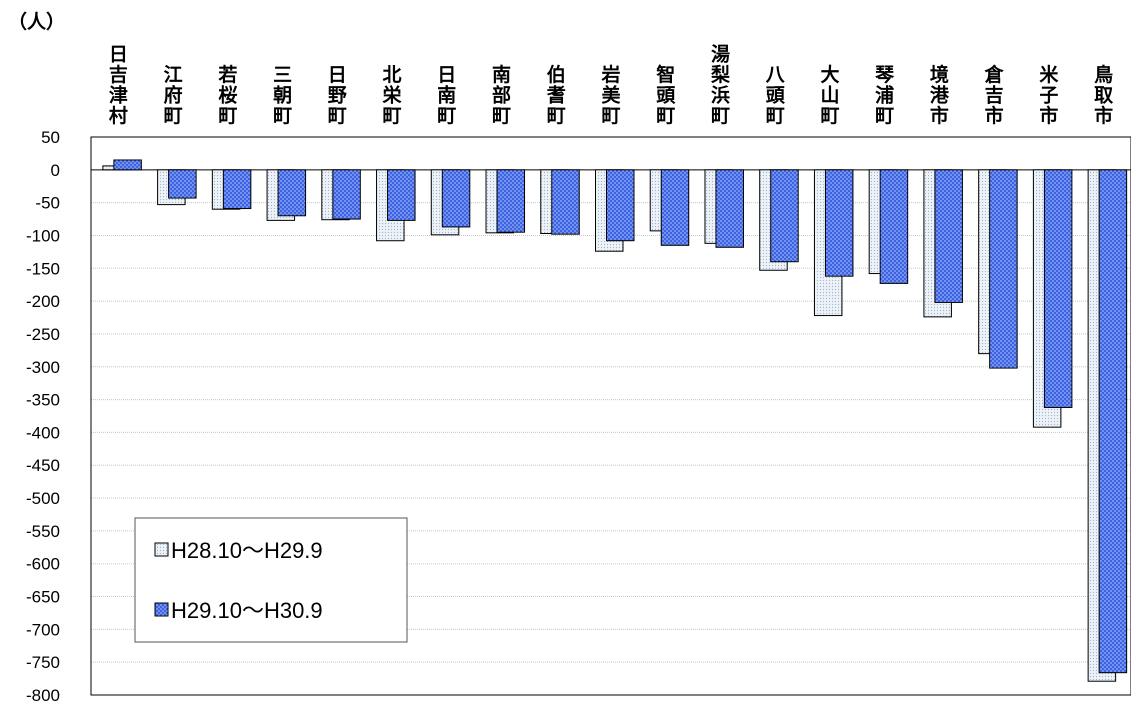 This screenshot has width=1131, height=709. I want to click on y-tick-label: -50, so click(47, 203).